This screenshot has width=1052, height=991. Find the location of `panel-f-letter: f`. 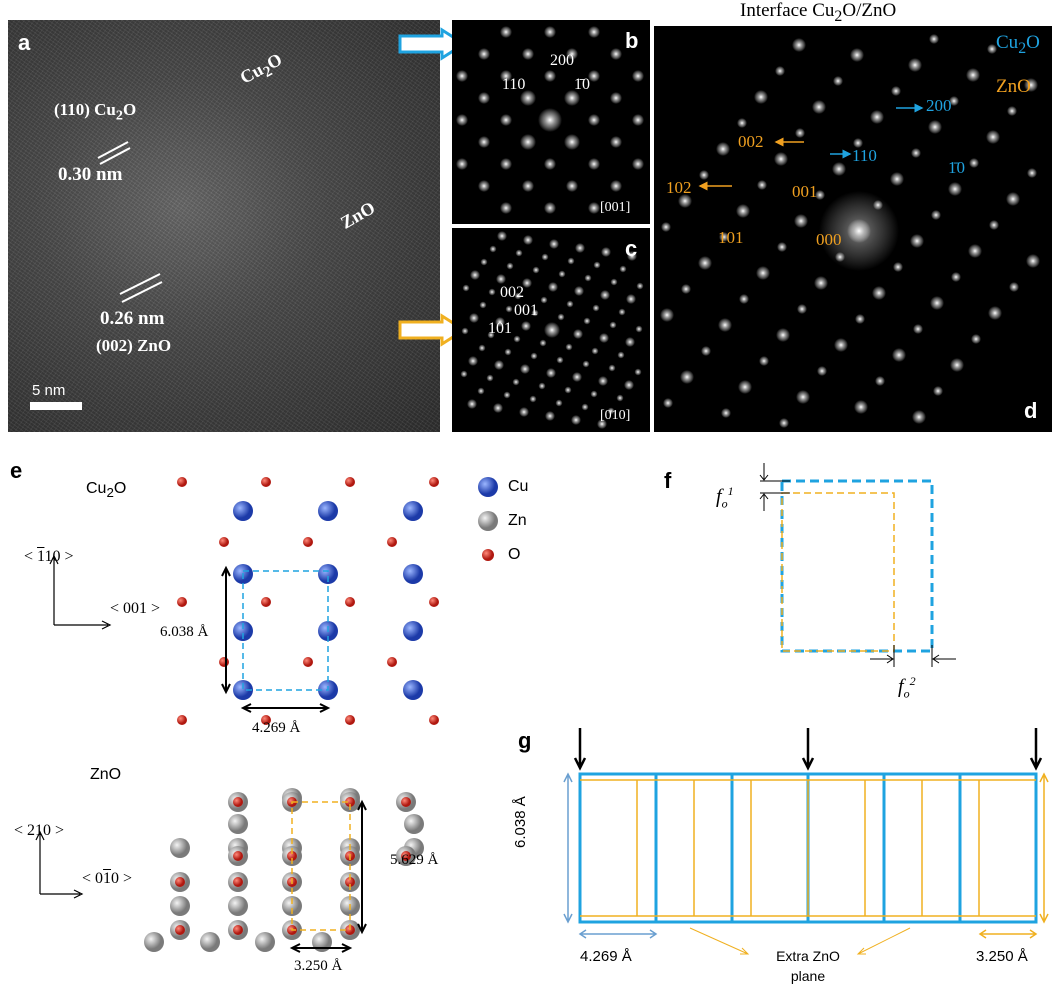

panel-f-letter: f is located at coordinates (668, 480).